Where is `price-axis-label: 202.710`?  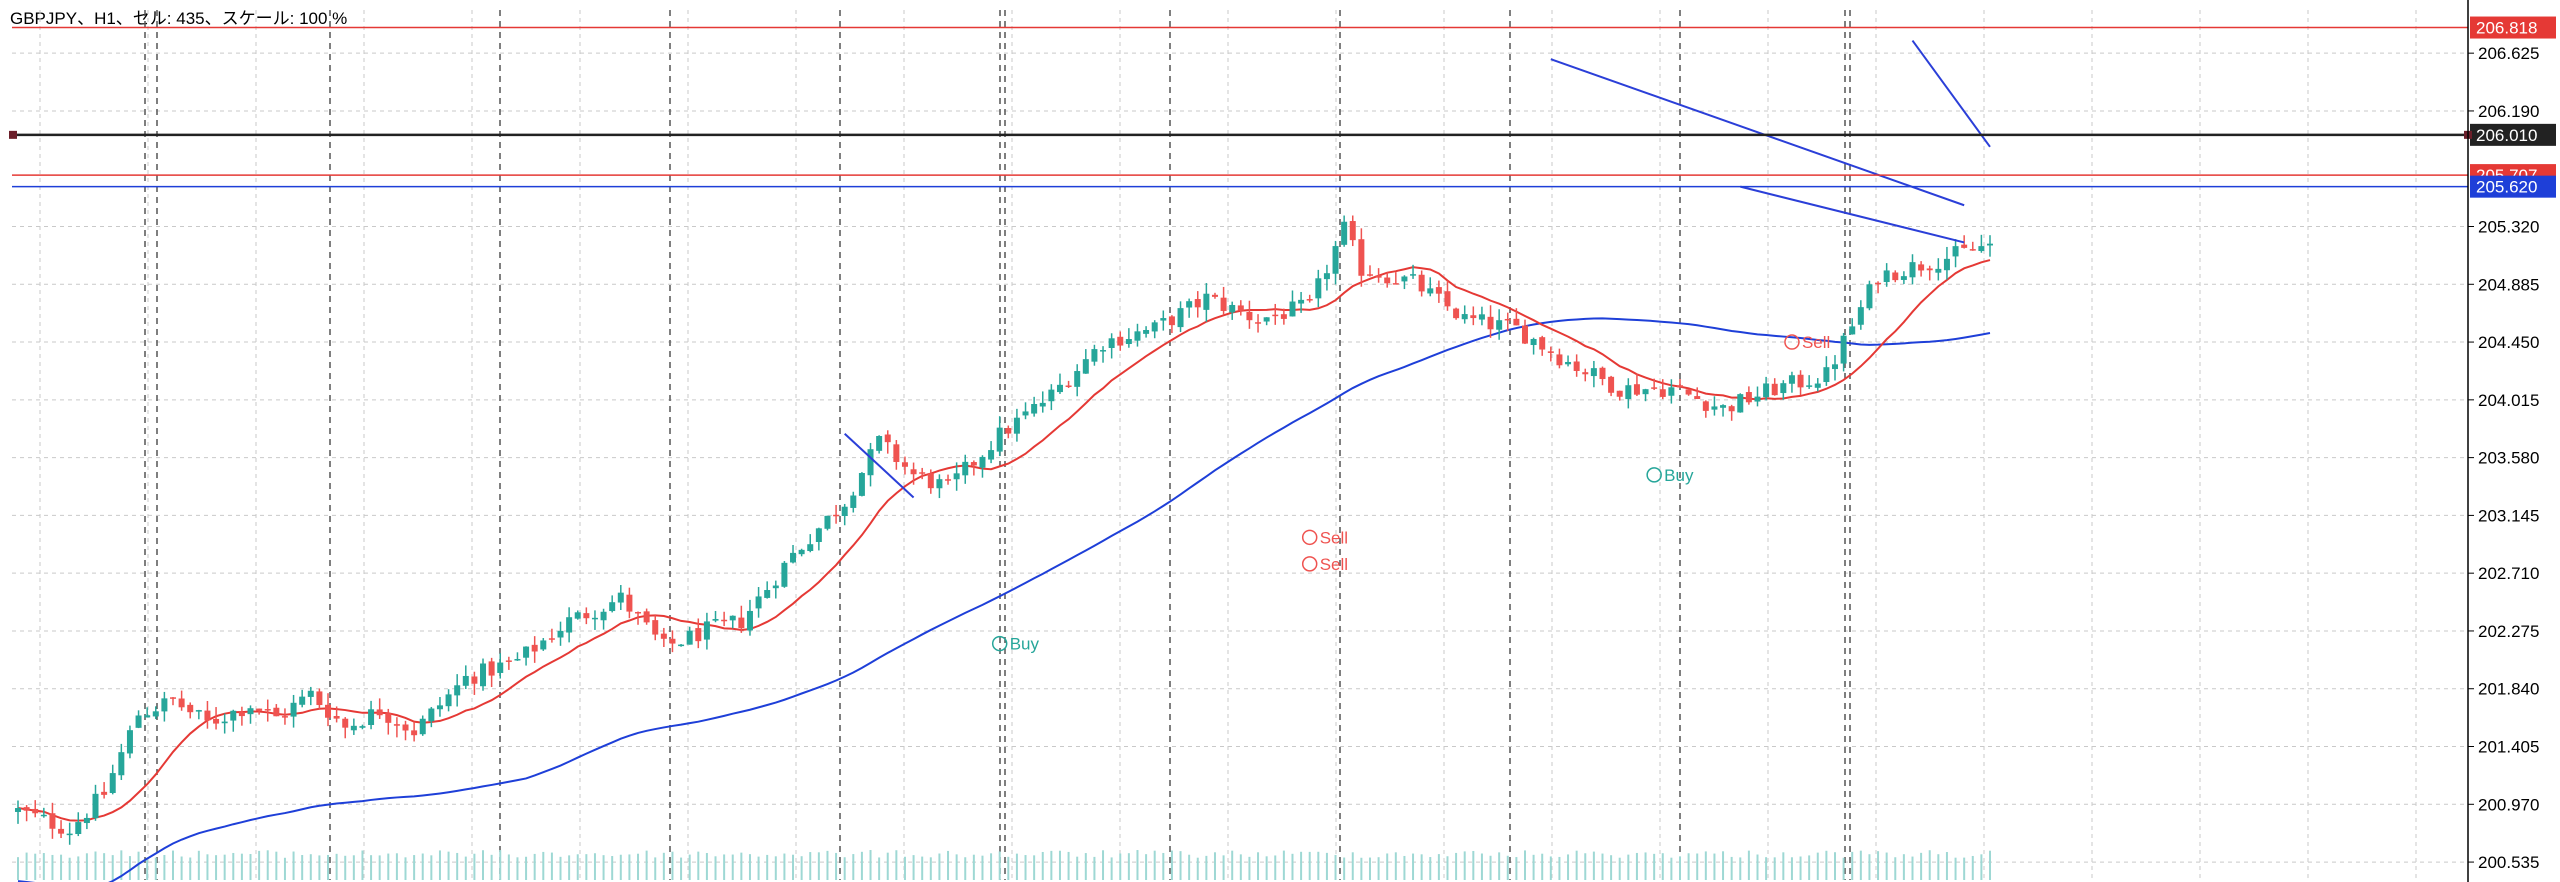 price-axis-label: 202.710 is located at coordinates (2508, 573).